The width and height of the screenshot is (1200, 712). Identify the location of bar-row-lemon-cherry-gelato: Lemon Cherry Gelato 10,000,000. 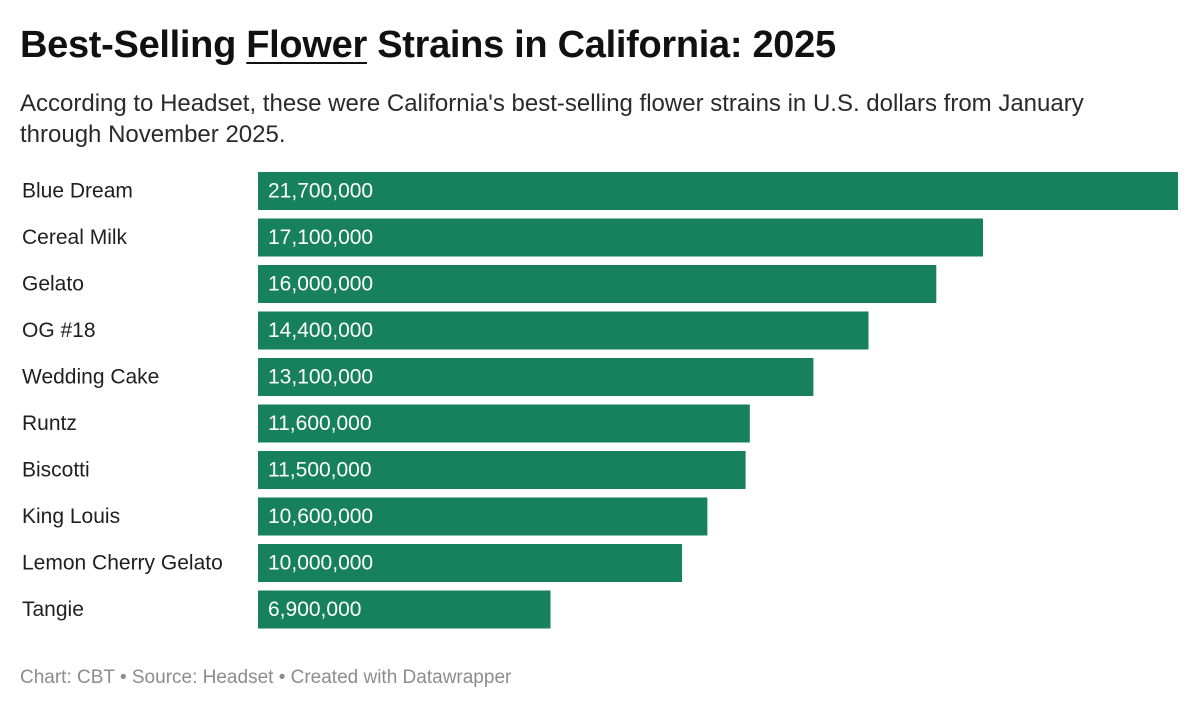
(352, 563).